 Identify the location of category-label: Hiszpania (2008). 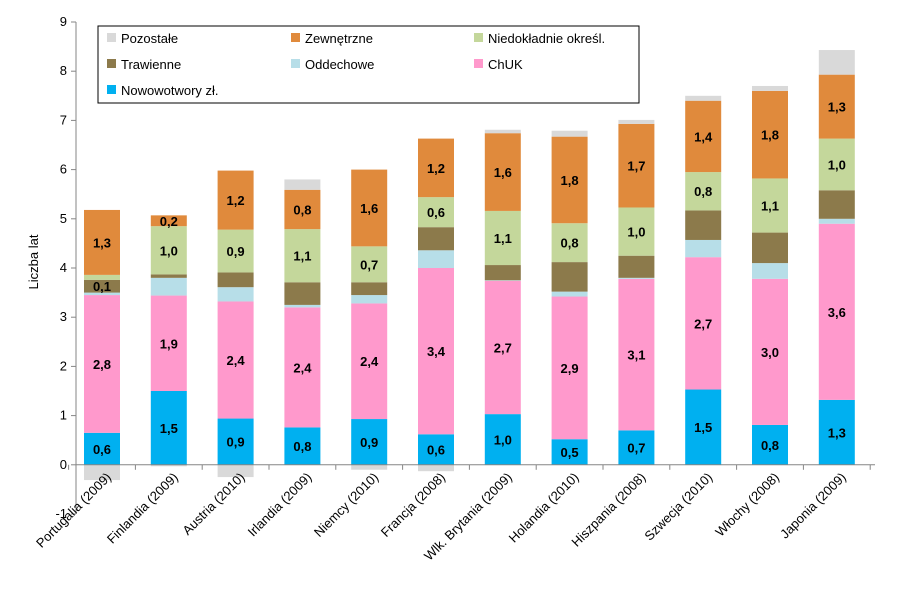
(608, 510).